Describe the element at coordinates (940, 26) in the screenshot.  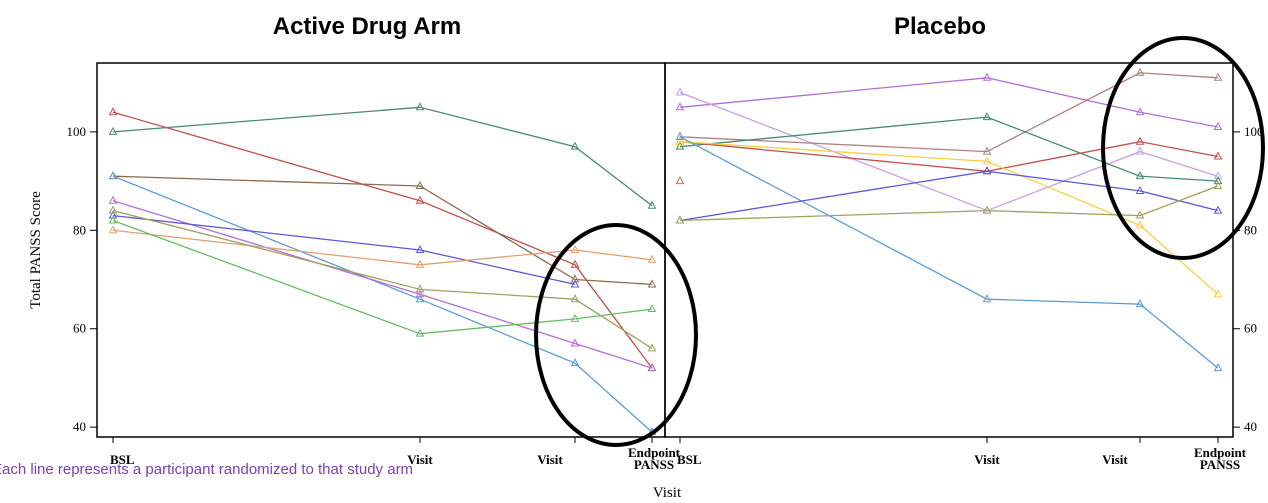
I see `panel-title-placebo: Placebo` at that location.